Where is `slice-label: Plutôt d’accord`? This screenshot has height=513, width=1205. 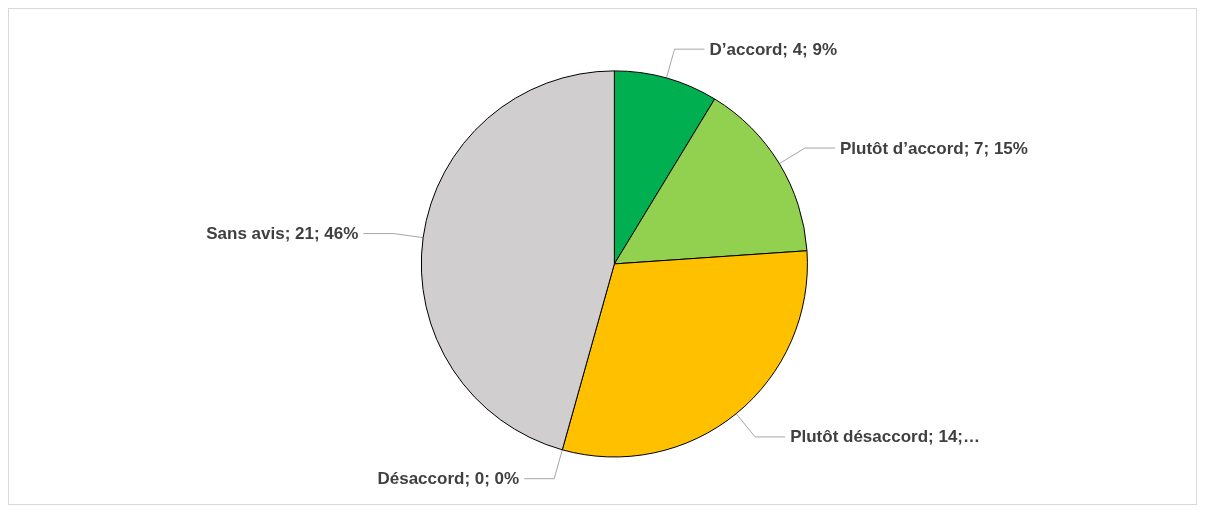
slice-label: Plutôt d’accord is located at coordinates (901, 148).